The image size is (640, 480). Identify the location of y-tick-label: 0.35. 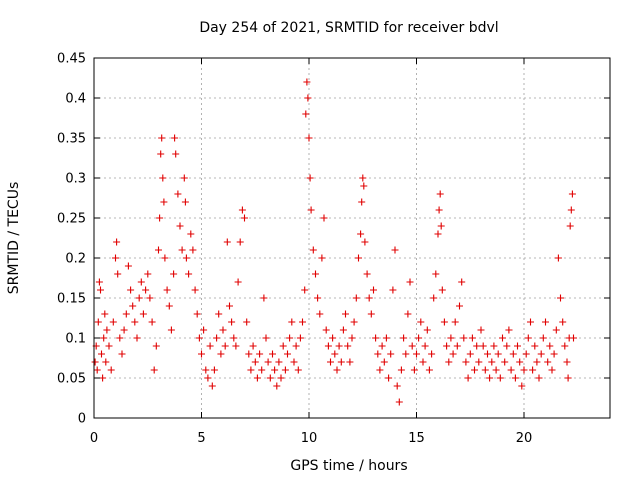
(71, 139).